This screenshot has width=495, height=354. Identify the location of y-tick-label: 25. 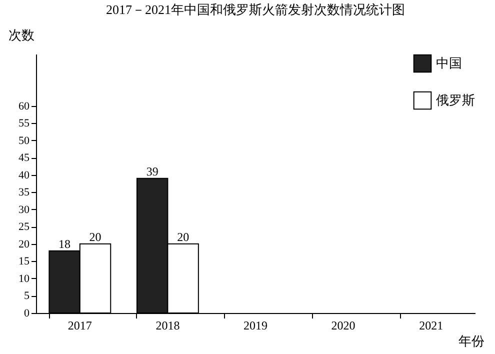
(24, 227).